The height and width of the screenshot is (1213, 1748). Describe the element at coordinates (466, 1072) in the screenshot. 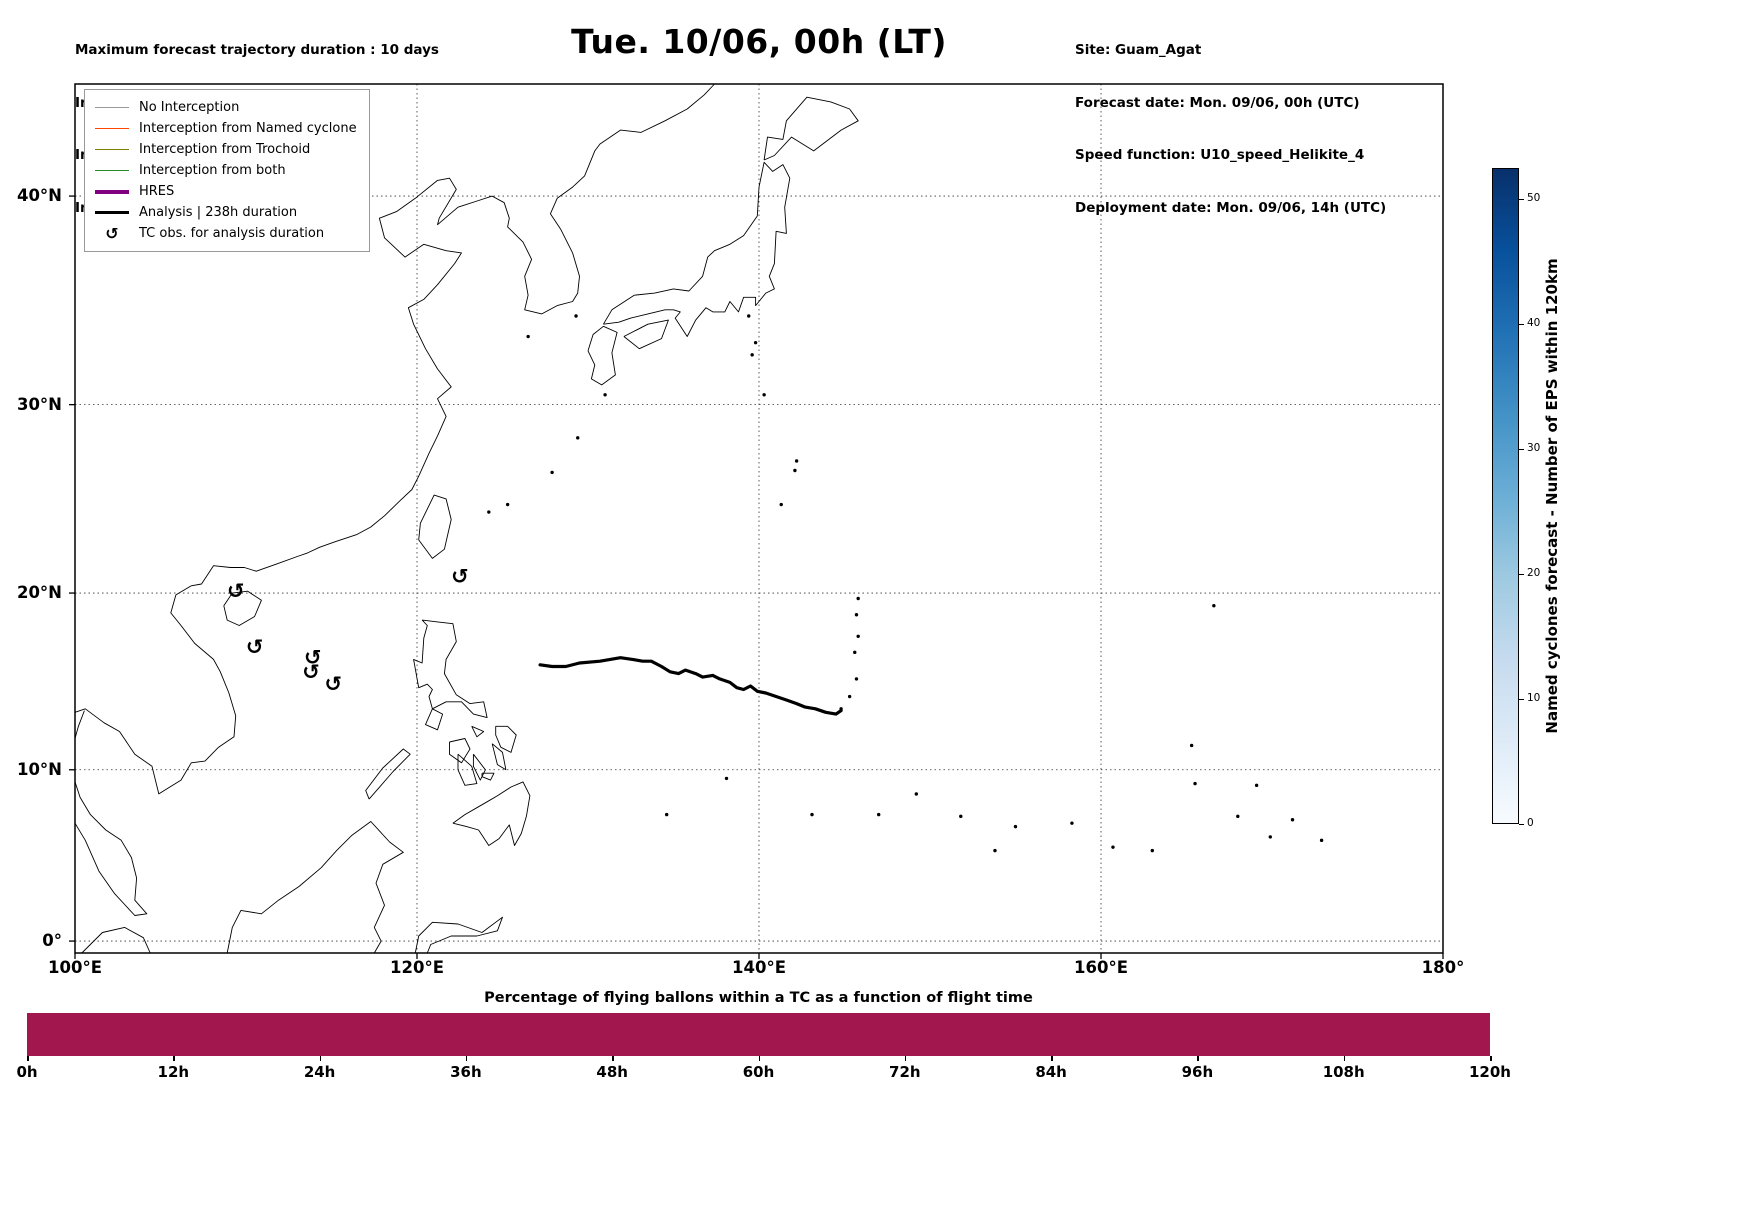

I see `bottom-tick-label: 36h` at that location.